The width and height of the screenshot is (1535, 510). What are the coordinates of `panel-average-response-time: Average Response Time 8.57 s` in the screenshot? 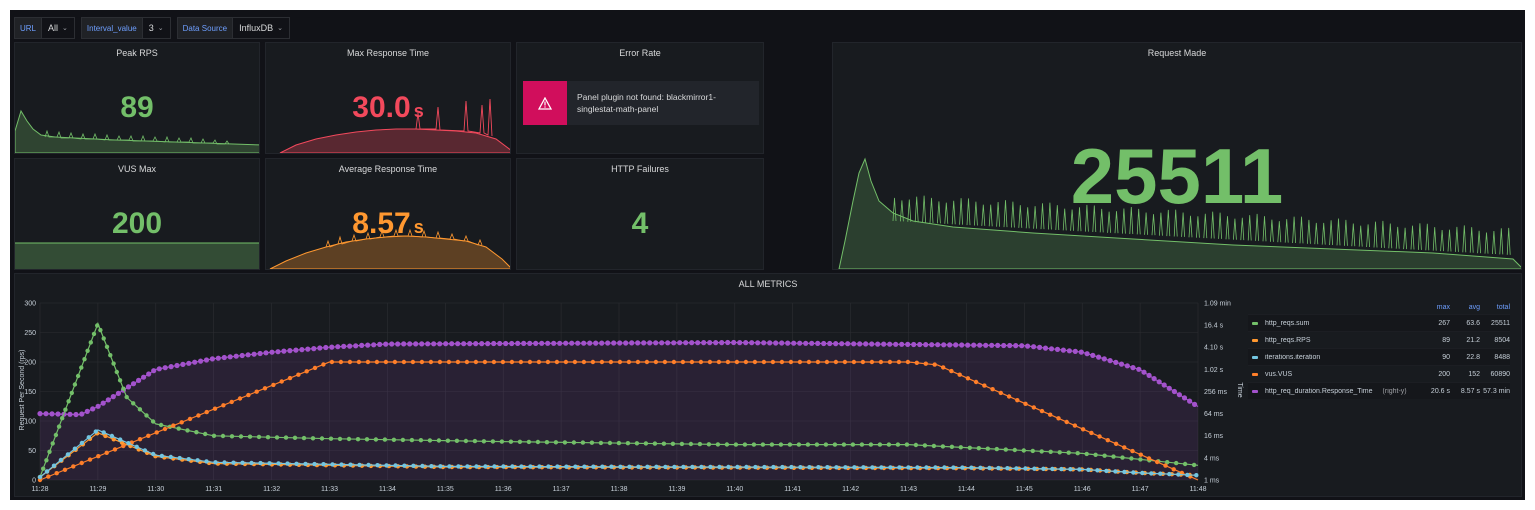 It's located at (388, 214).